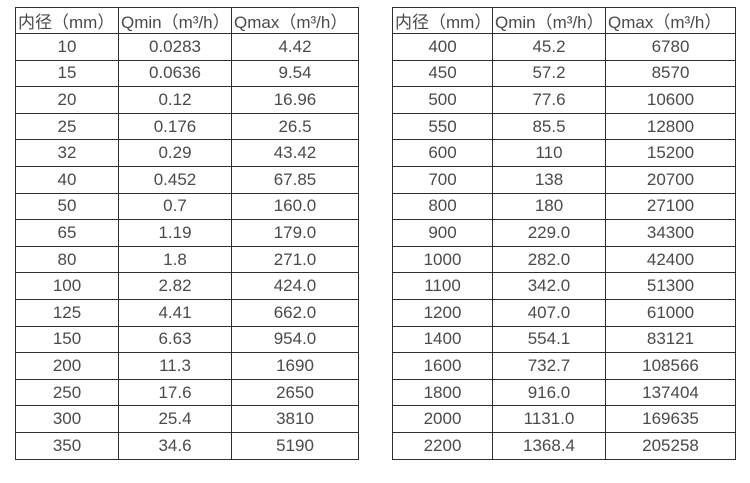 The width and height of the screenshot is (750, 483). Describe the element at coordinates (549, 233) in the screenshot. I see `cell-qmin: 229.0` at that location.